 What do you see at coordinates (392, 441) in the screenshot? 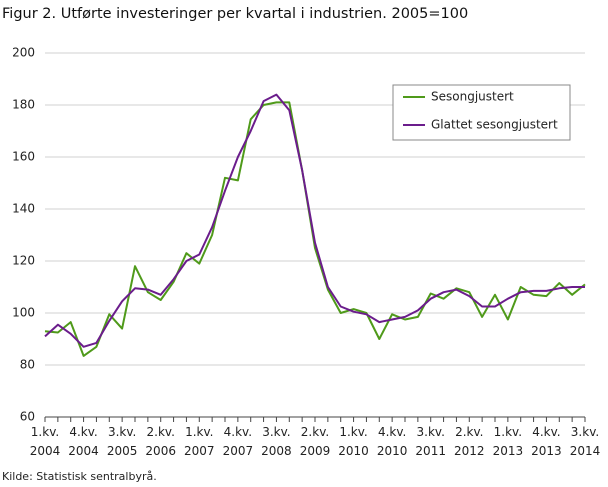
I see `x-tick-label: 4.kv. 2010` at bounding box center [392, 441].